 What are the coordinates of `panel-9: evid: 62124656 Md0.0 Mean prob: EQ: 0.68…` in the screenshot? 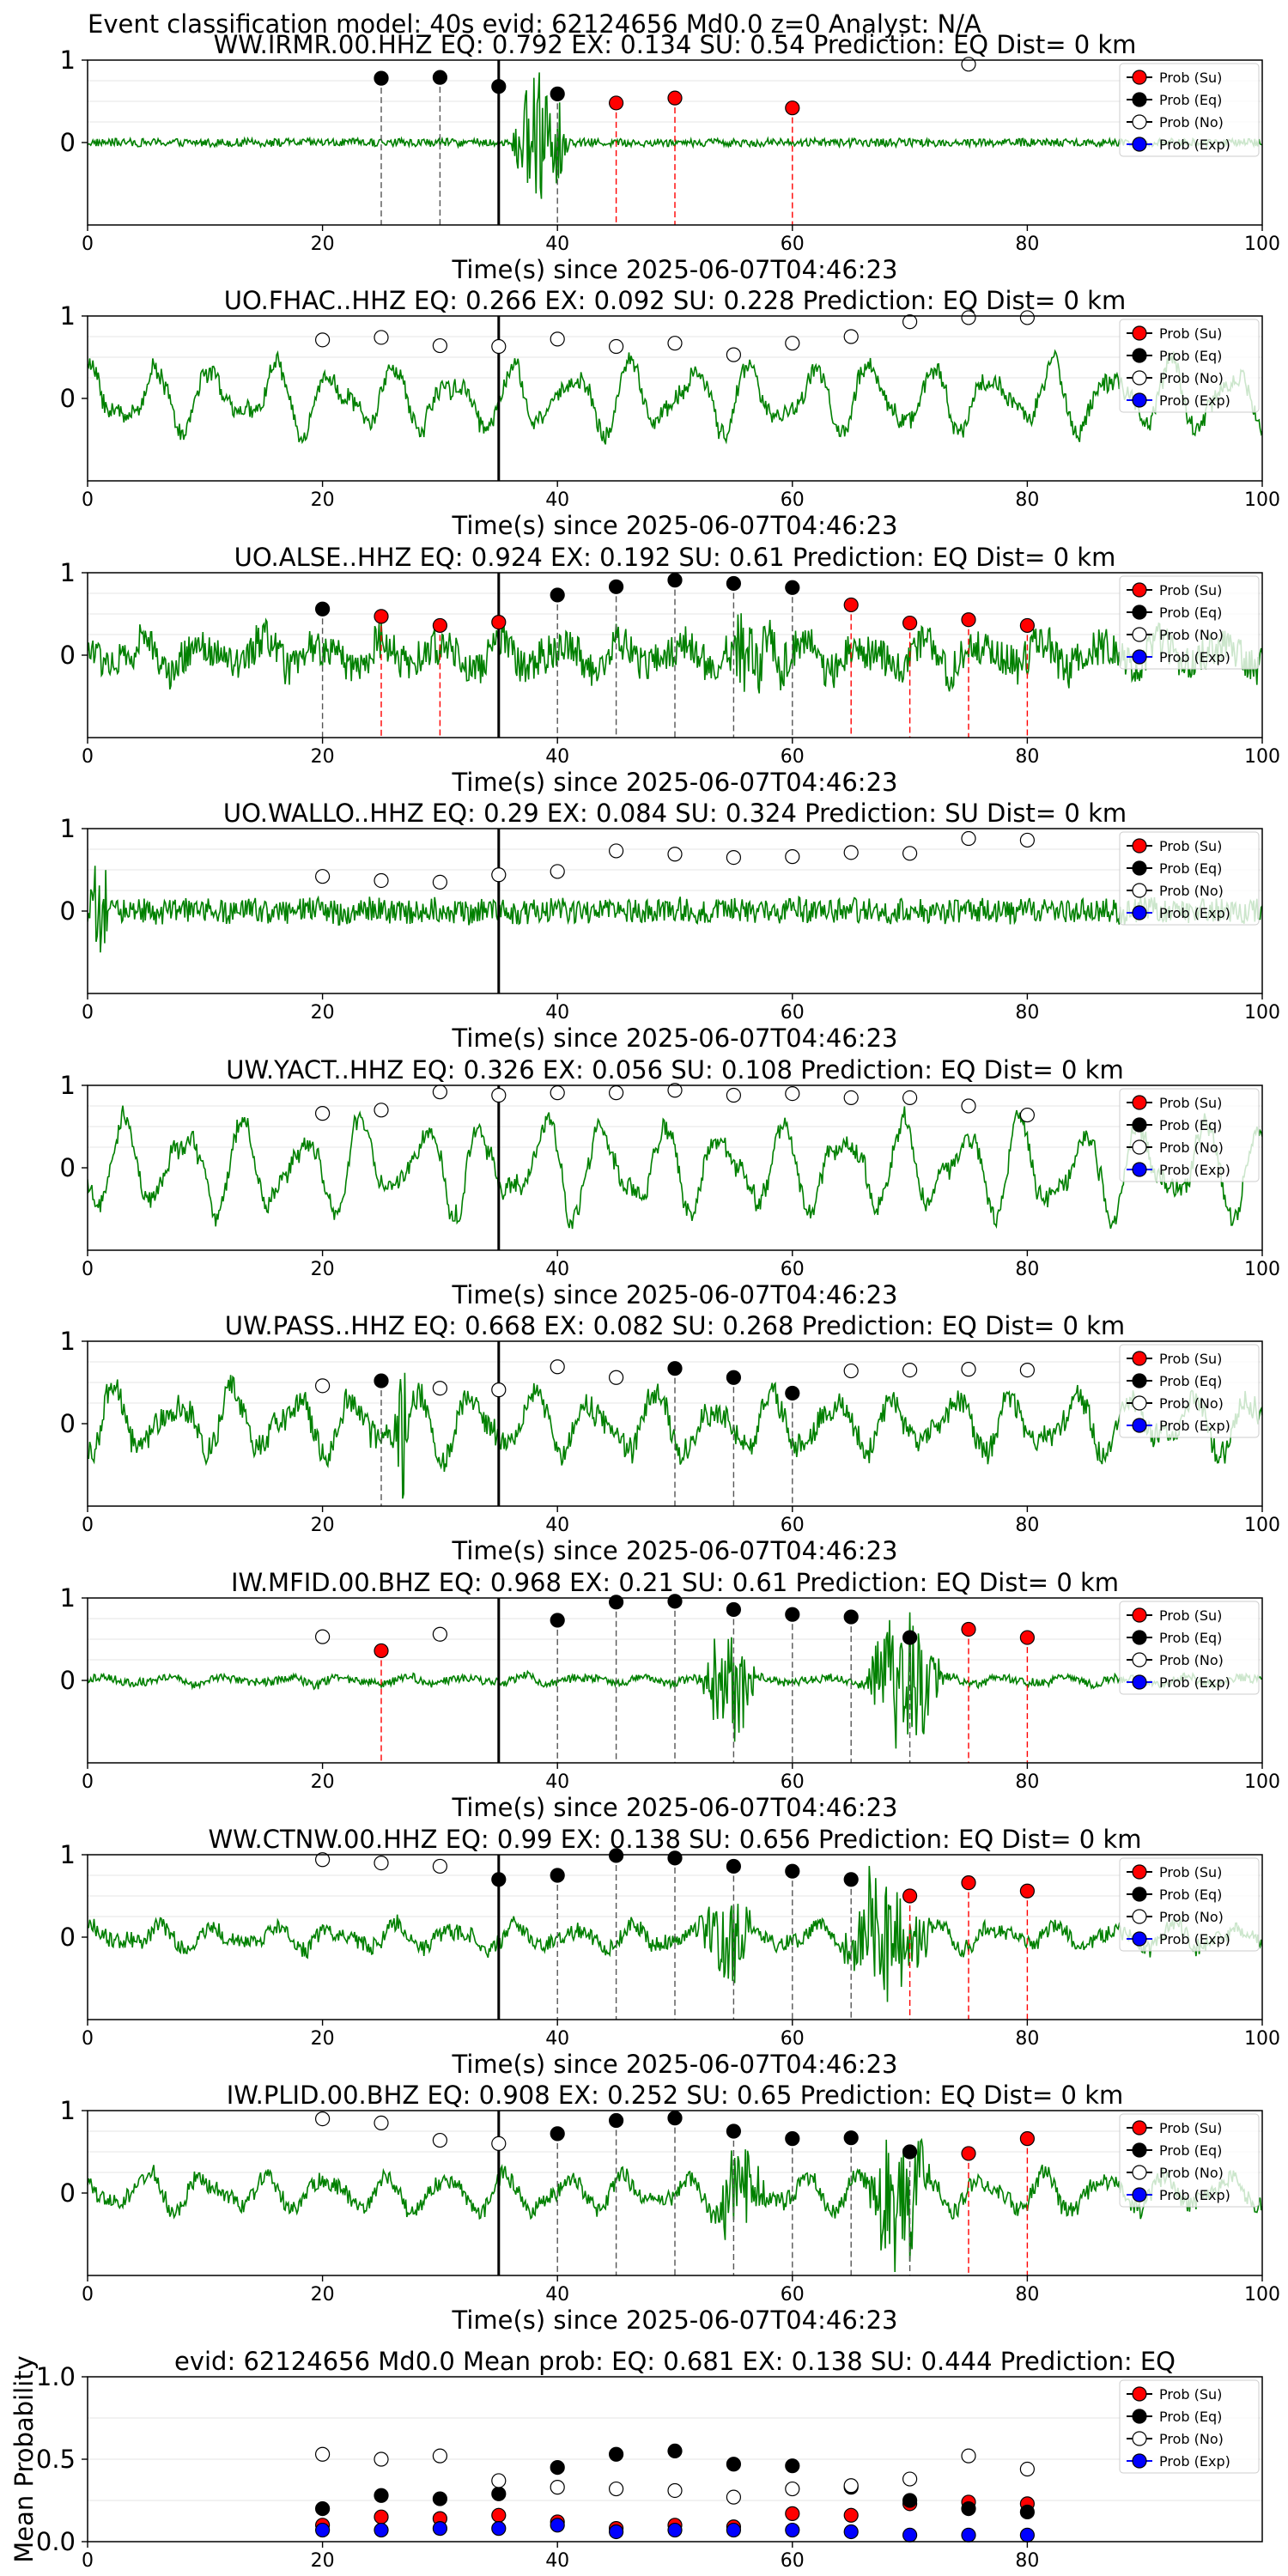 It's located at (636, 2459).